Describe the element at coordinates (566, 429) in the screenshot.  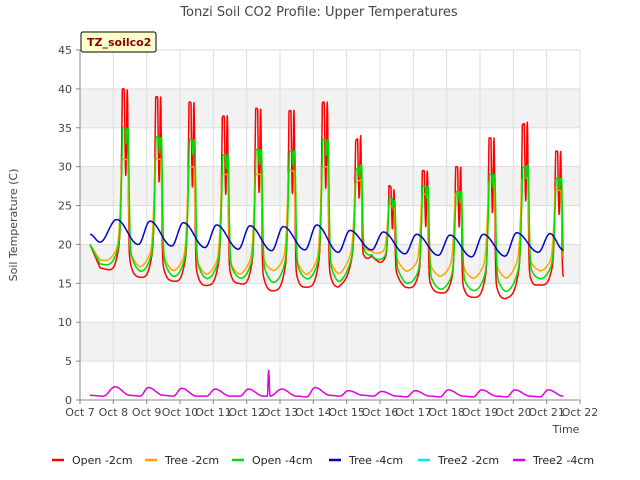
I see `x-axis-title: Time` at that location.